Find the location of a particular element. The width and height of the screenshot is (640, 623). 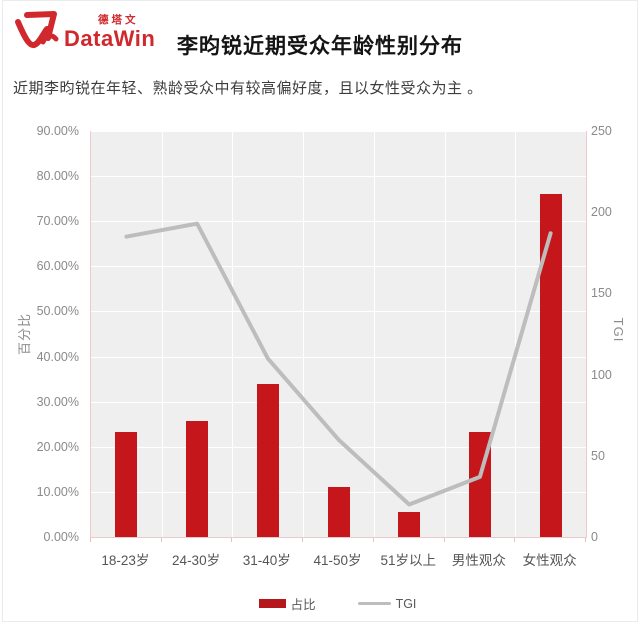

legend-label-tgi: TGI is located at coordinates (406, 603).